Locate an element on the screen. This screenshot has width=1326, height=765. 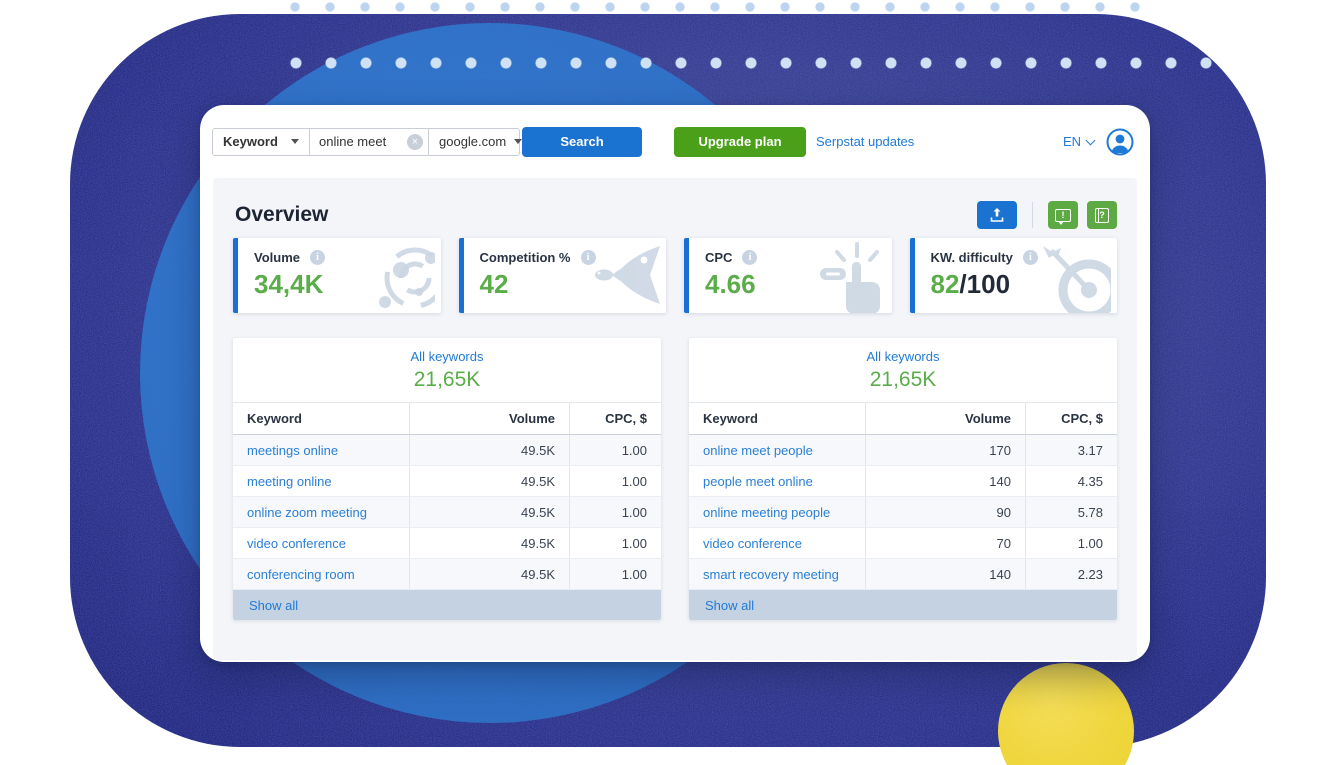
table-row: online meeting people 90 5.78 is located at coordinates (903, 512).